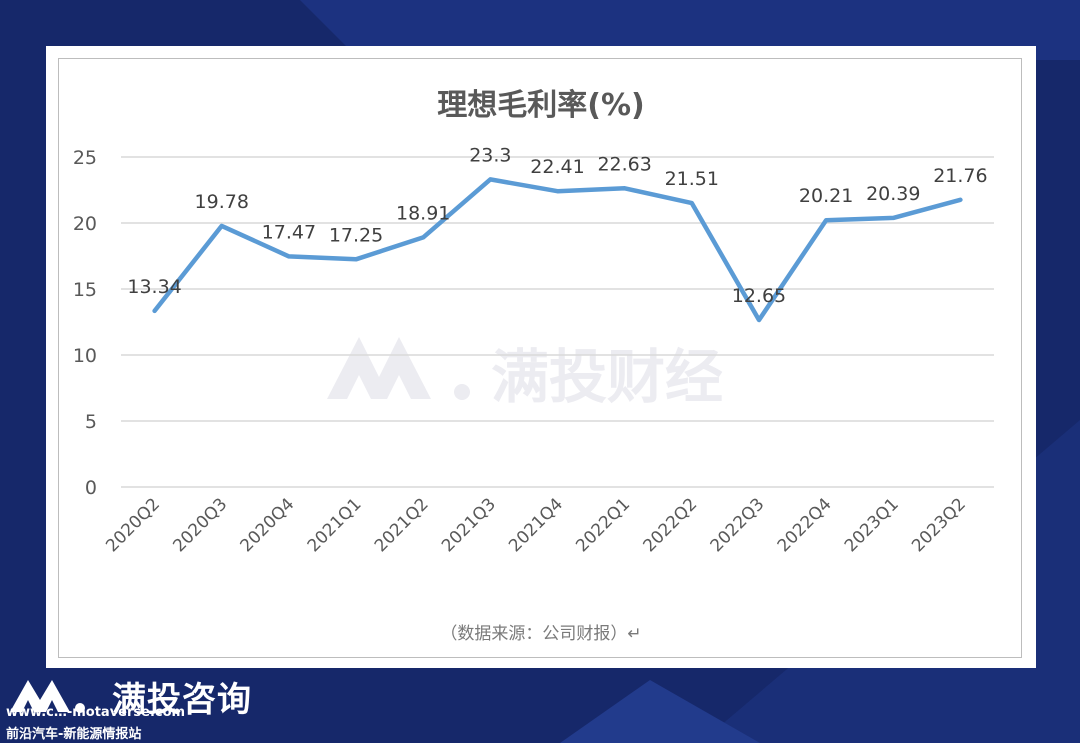 This screenshot has height=743, width=1080. Describe the element at coordinates (692, 179) in the screenshot. I see `data-label: 21.51` at that location.